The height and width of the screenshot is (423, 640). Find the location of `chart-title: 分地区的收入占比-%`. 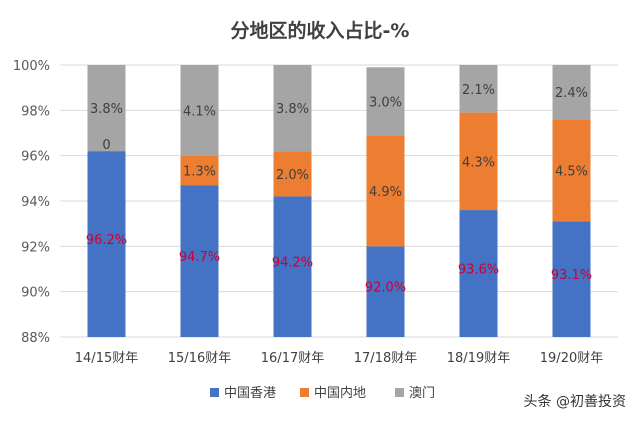

chart-title: 分地区的收入占比-% is located at coordinates (320, 31).